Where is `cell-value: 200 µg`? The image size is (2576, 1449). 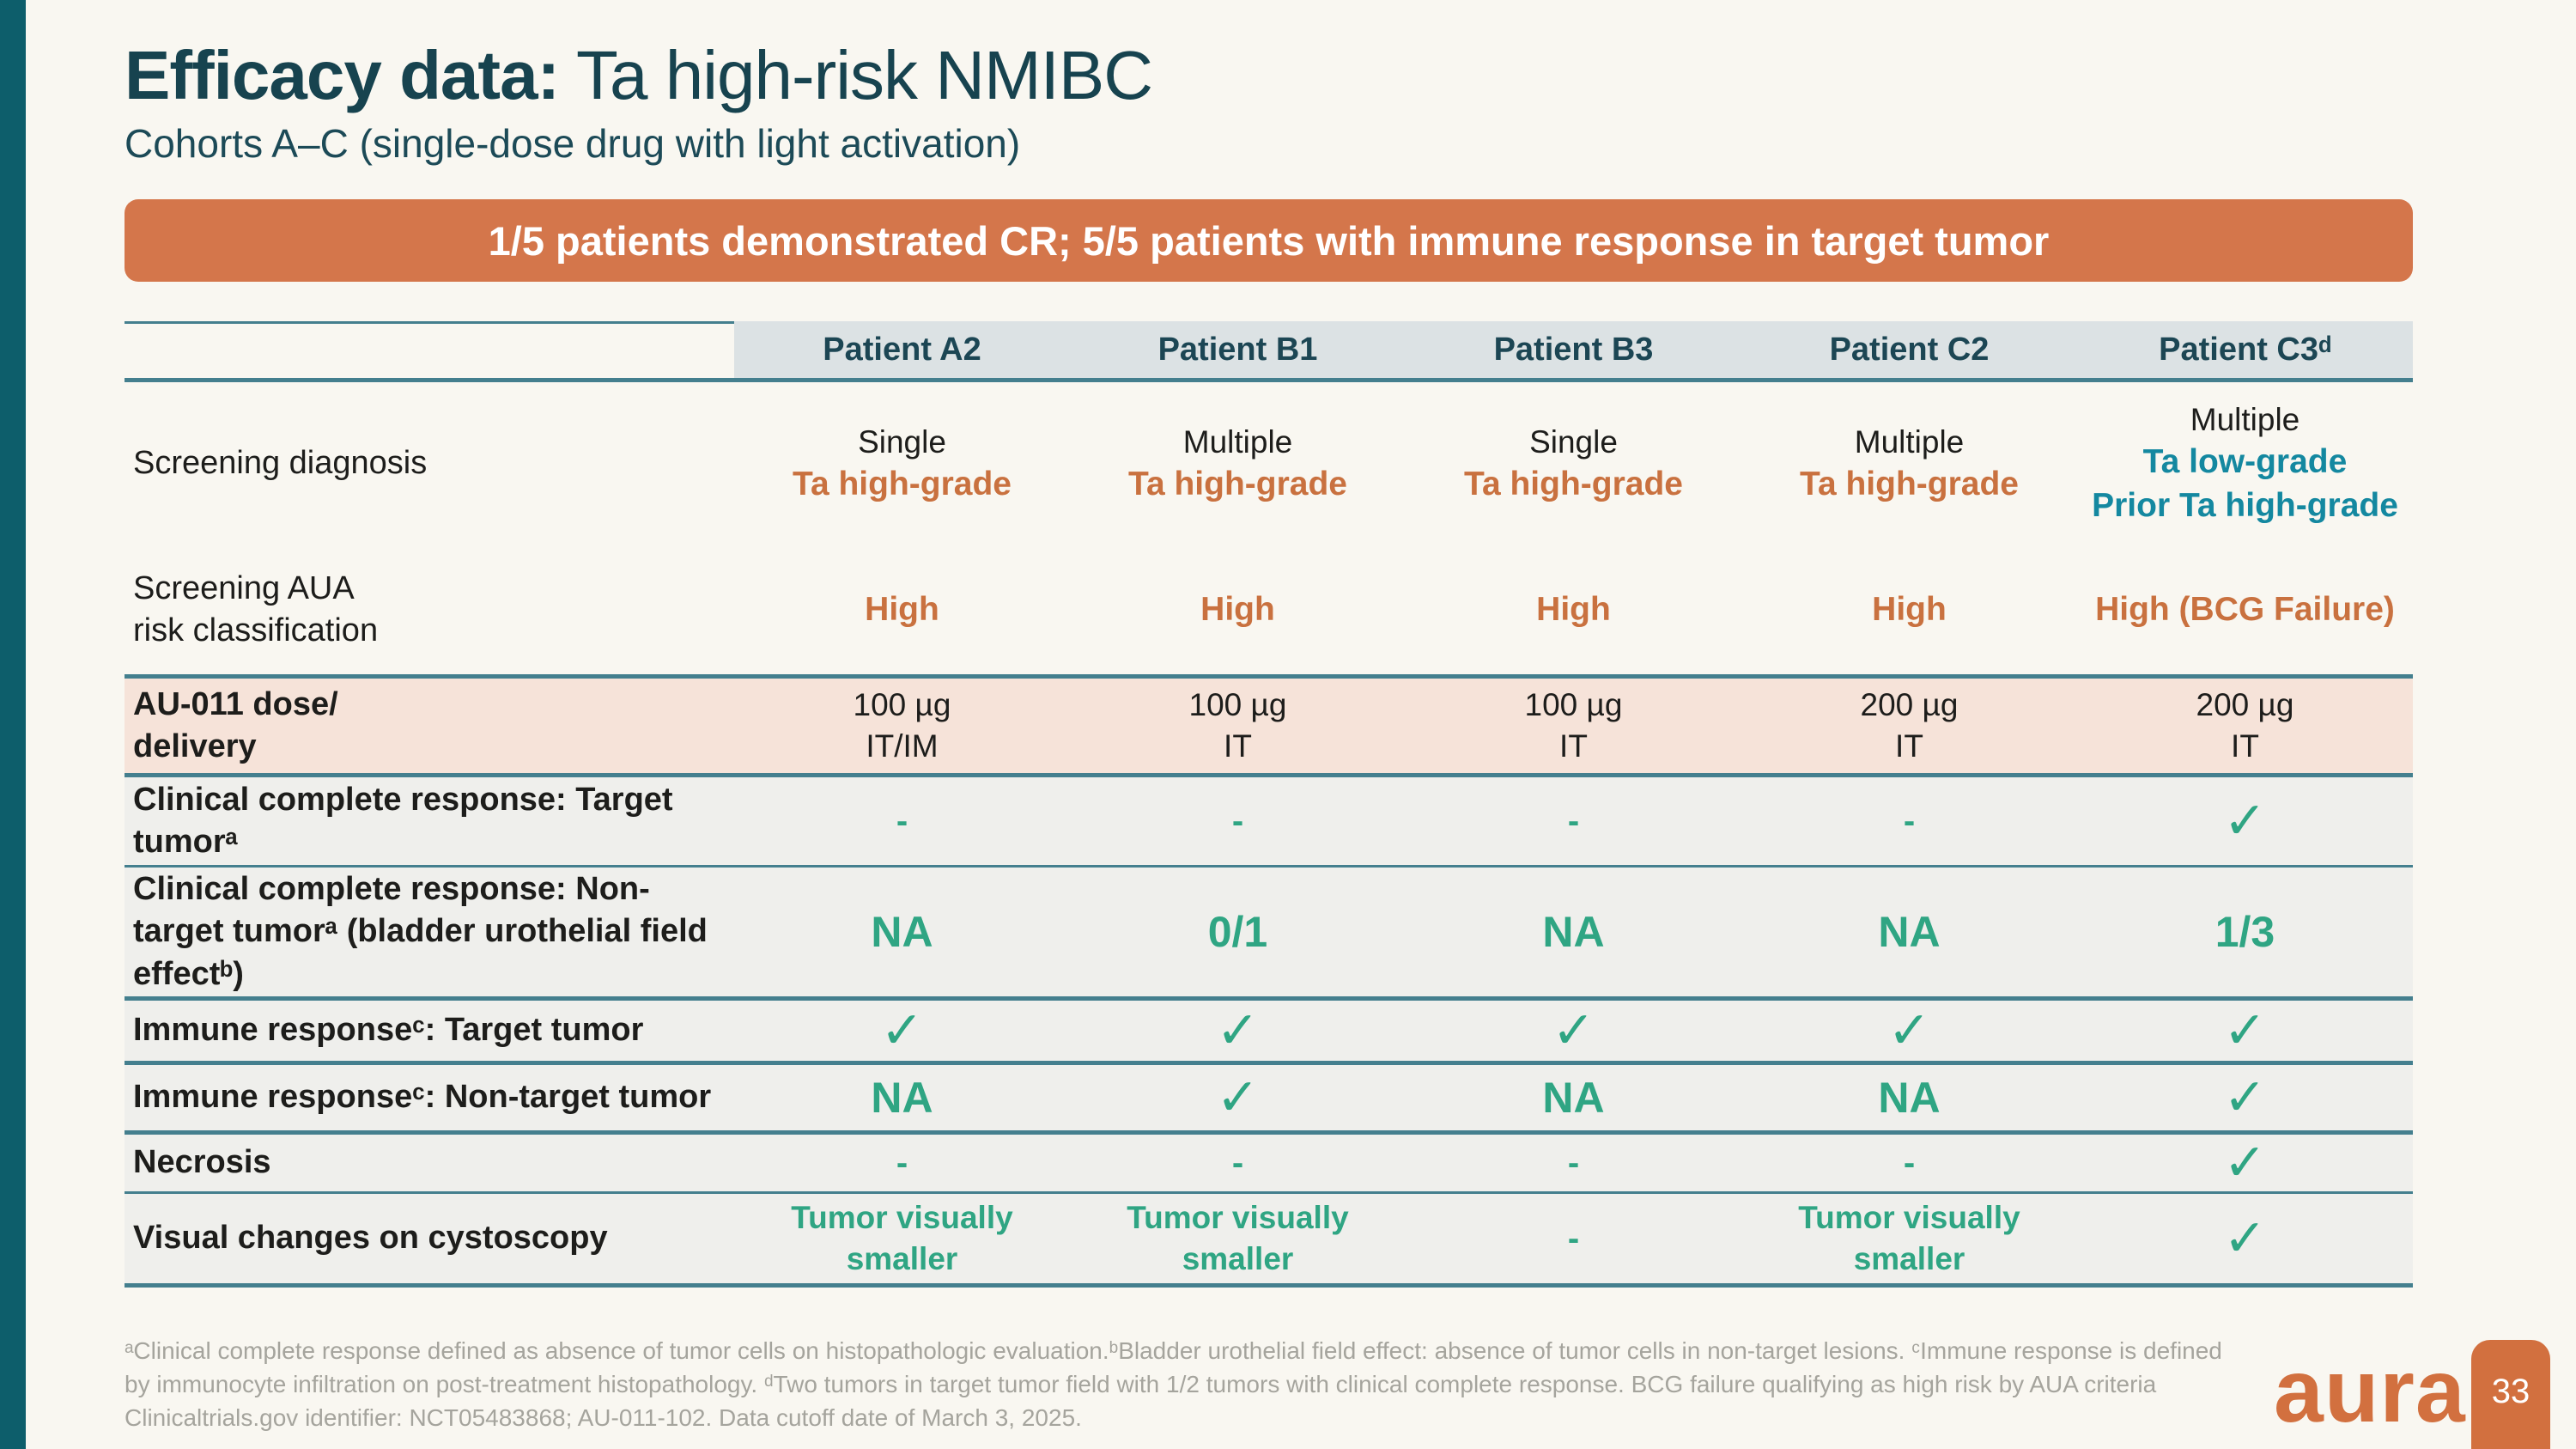
cell-value: 200 µg is located at coordinates (2245, 704).